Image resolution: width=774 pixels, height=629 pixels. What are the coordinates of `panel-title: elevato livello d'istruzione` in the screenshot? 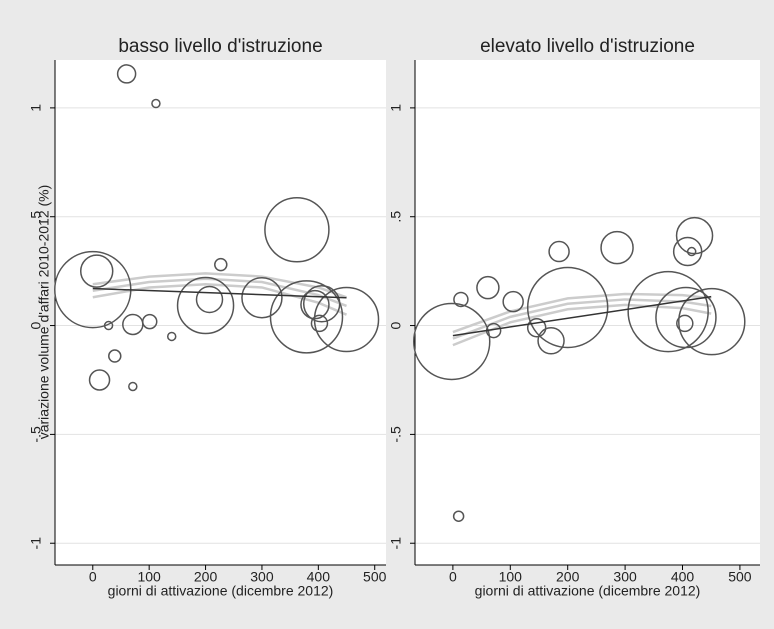 It's located at (587, 46).